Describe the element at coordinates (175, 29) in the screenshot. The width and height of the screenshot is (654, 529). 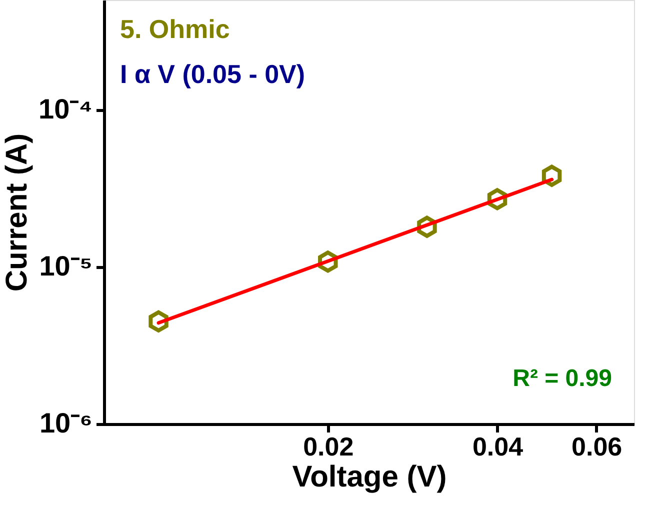
I see `annotation: 5. Ohmic` at that location.